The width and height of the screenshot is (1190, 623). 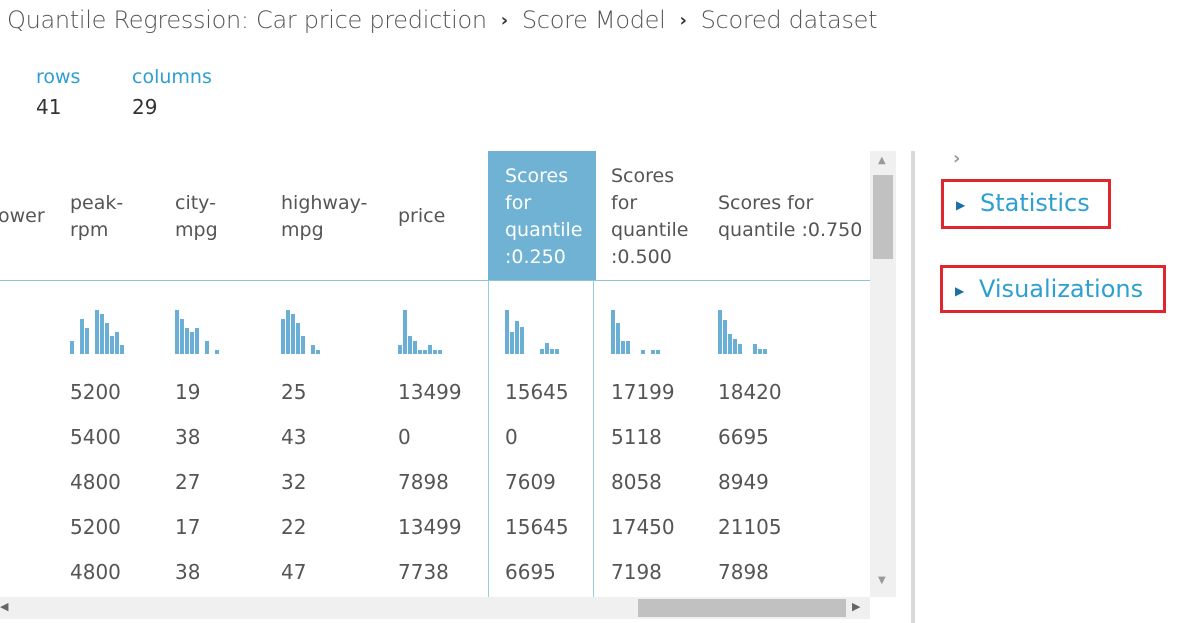 I want to click on breadcrumb-item-module: Score Model, so click(x=593, y=20).